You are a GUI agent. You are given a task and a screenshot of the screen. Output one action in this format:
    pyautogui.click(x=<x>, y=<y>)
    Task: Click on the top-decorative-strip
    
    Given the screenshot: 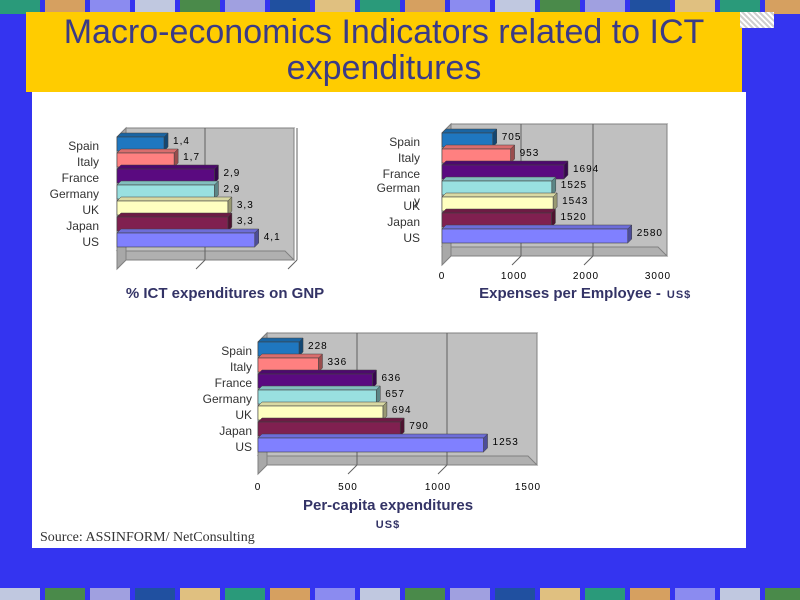 What is the action you would take?
    pyautogui.click(x=400, y=7)
    